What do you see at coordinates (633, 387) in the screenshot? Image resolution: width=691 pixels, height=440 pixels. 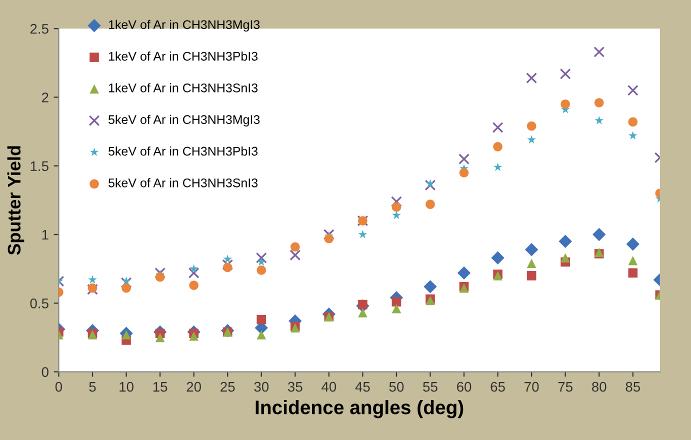 I see `x-tick-label: 85` at bounding box center [633, 387].